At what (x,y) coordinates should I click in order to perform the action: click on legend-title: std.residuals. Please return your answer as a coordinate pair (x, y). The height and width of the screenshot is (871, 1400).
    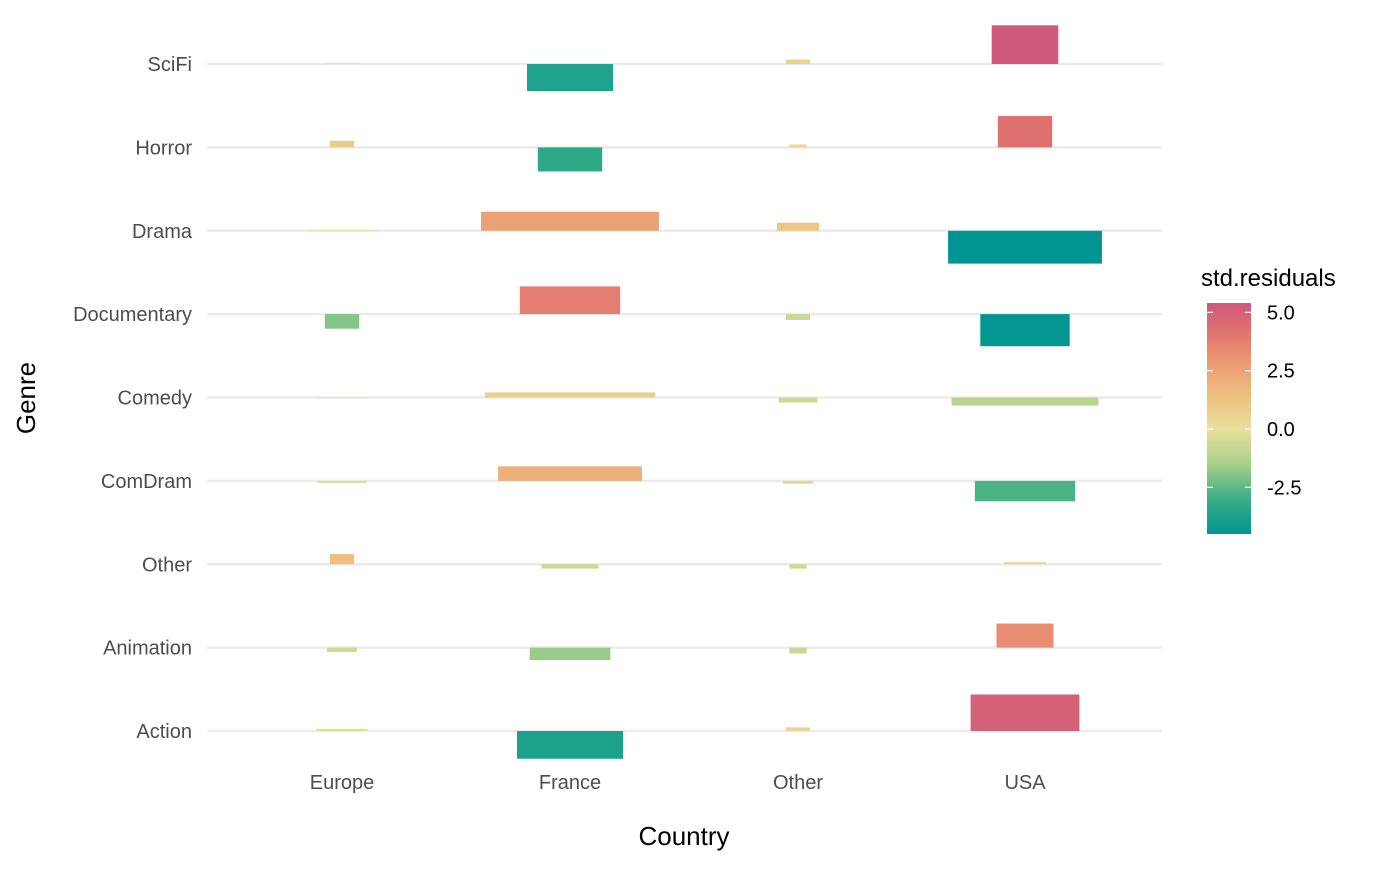
    Looking at the image, I should click on (1268, 278).